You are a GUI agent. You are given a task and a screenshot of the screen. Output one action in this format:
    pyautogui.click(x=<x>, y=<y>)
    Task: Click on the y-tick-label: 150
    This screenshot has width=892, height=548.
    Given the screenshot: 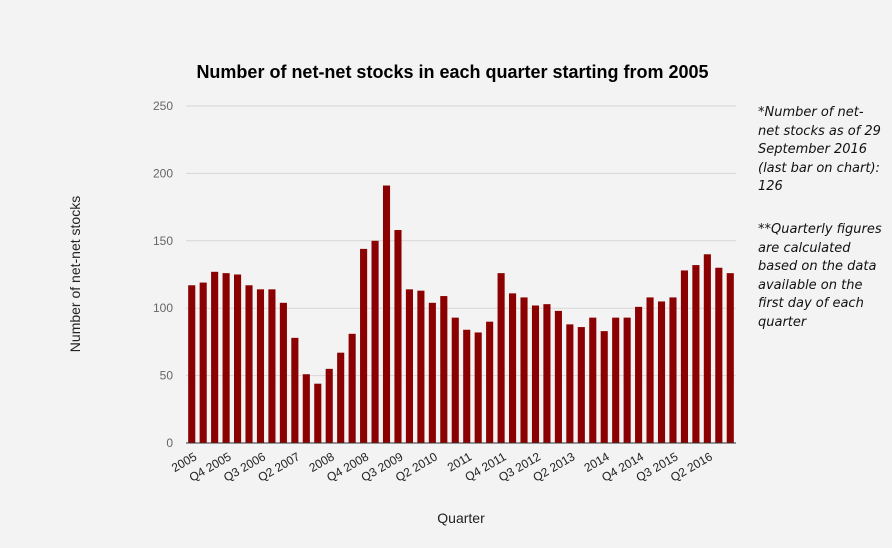 What is the action you would take?
    pyautogui.click(x=163, y=241)
    